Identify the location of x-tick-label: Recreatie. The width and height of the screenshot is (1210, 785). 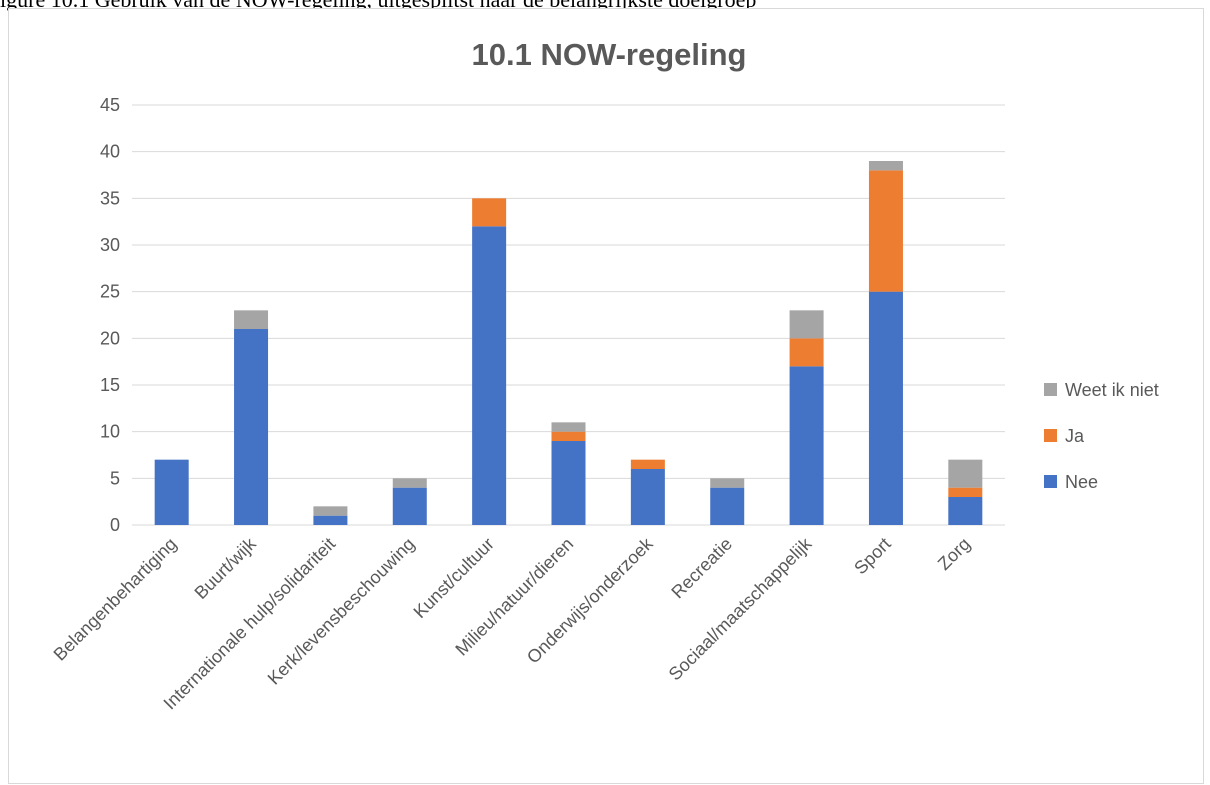
(701, 568).